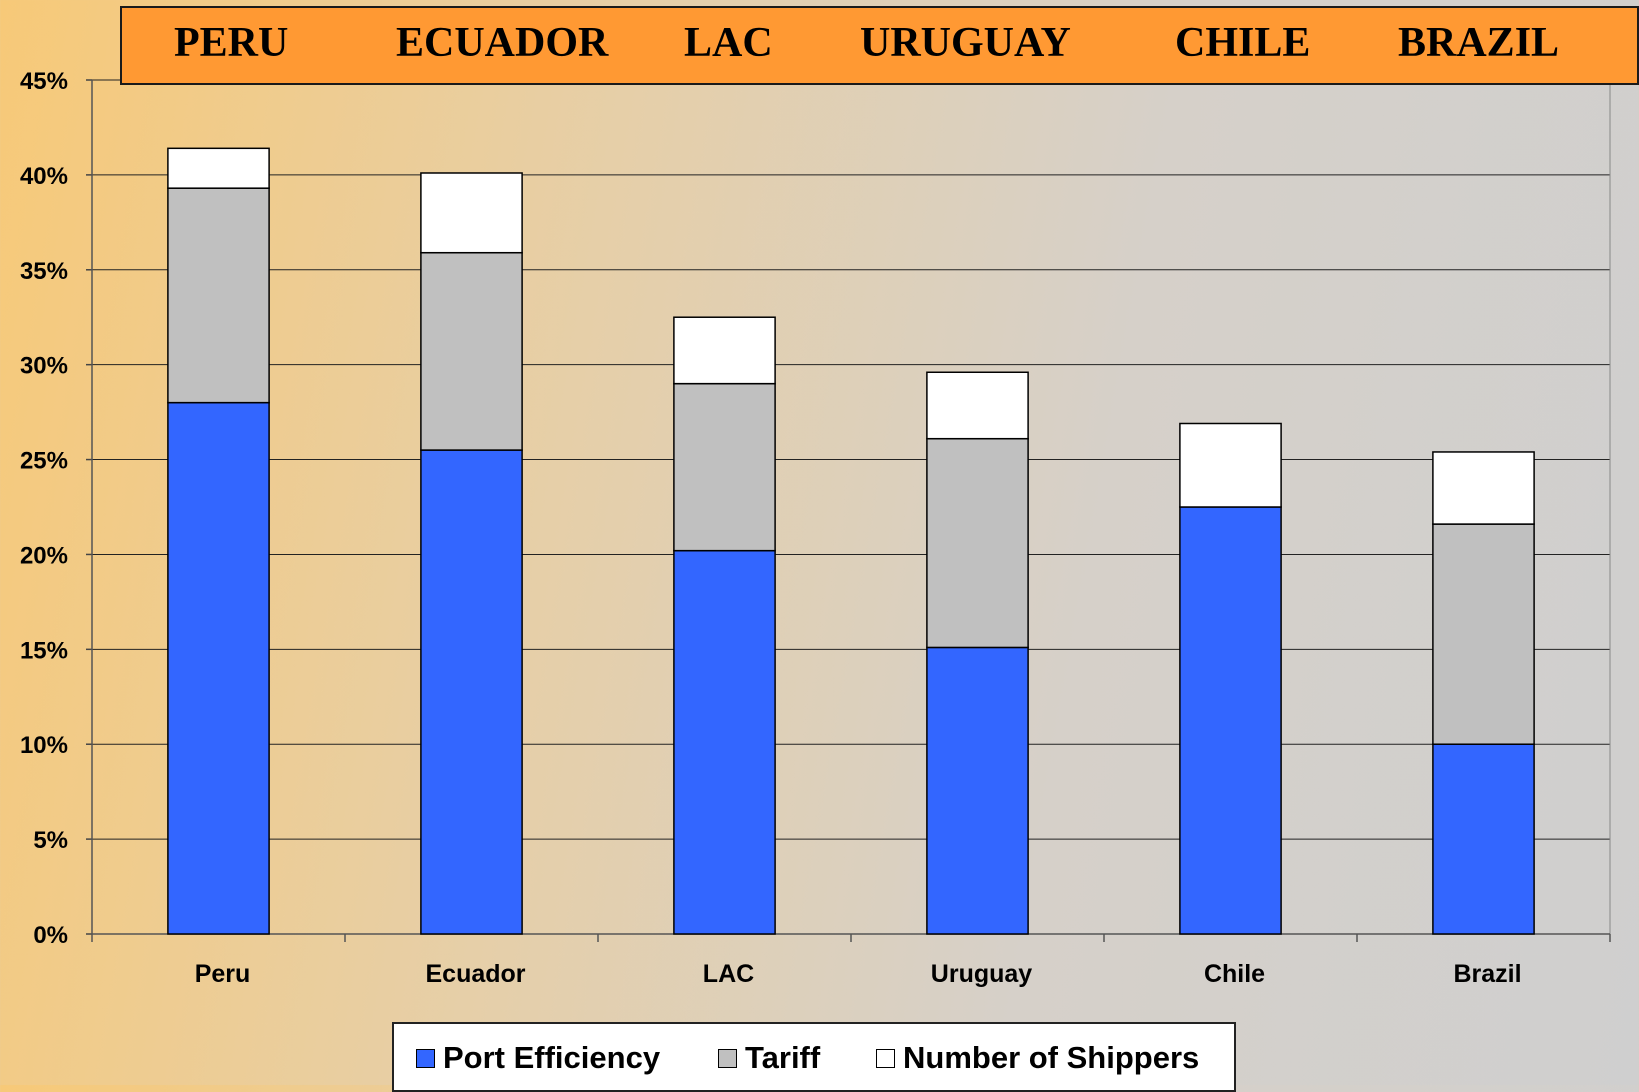 Image resolution: width=1639 pixels, height=1092 pixels. I want to click on bar-lac-tariff, so click(724, 467).